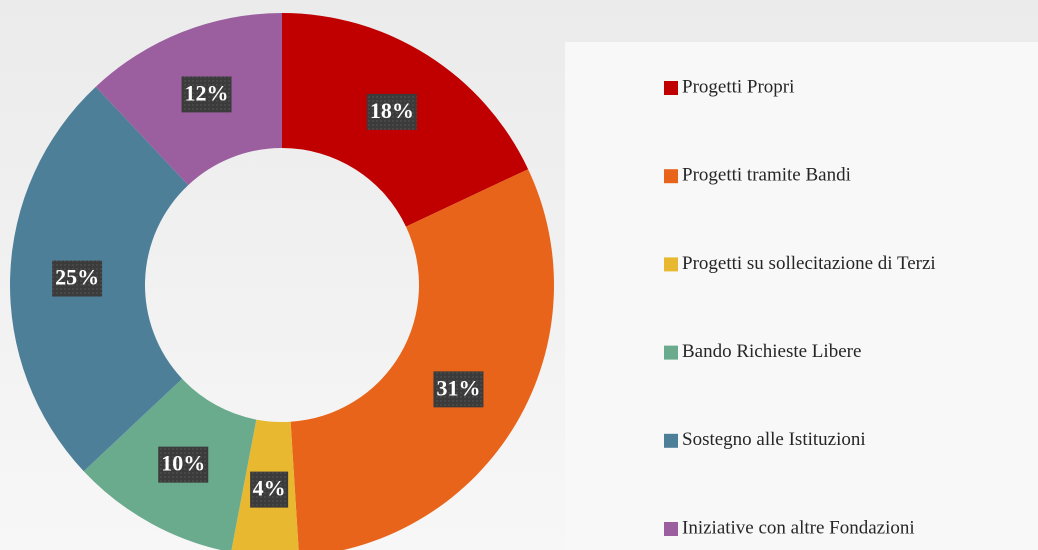  I want to click on data-label: 10%, so click(183, 463).